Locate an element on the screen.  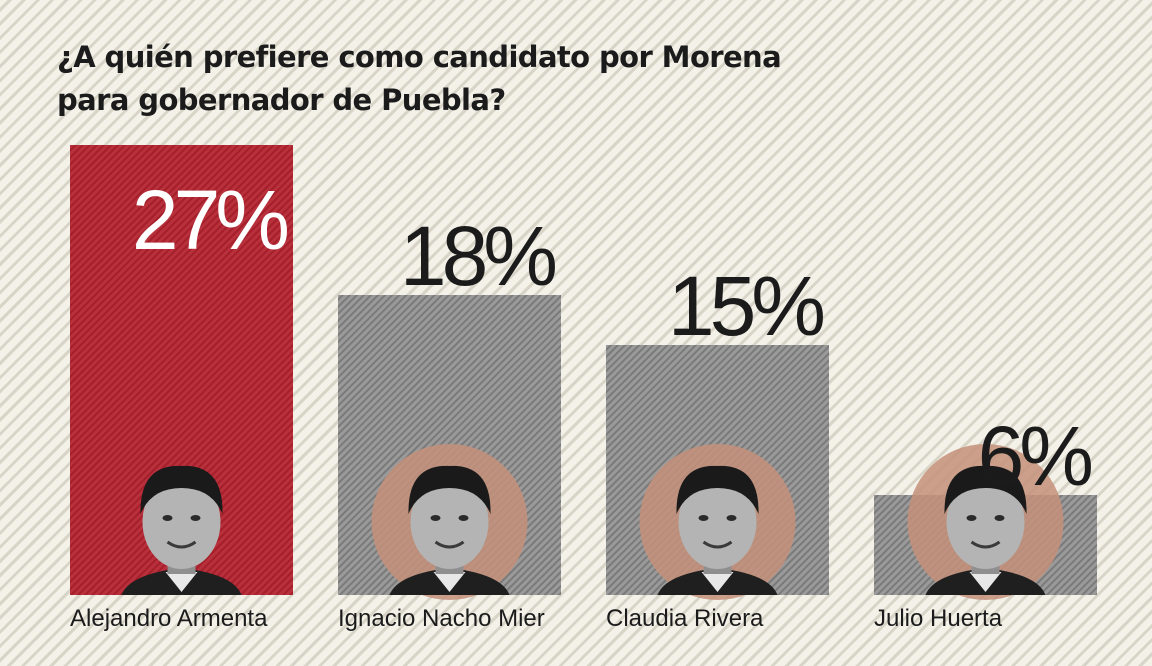
data-label: 15% is located at coordinates (745, 306).